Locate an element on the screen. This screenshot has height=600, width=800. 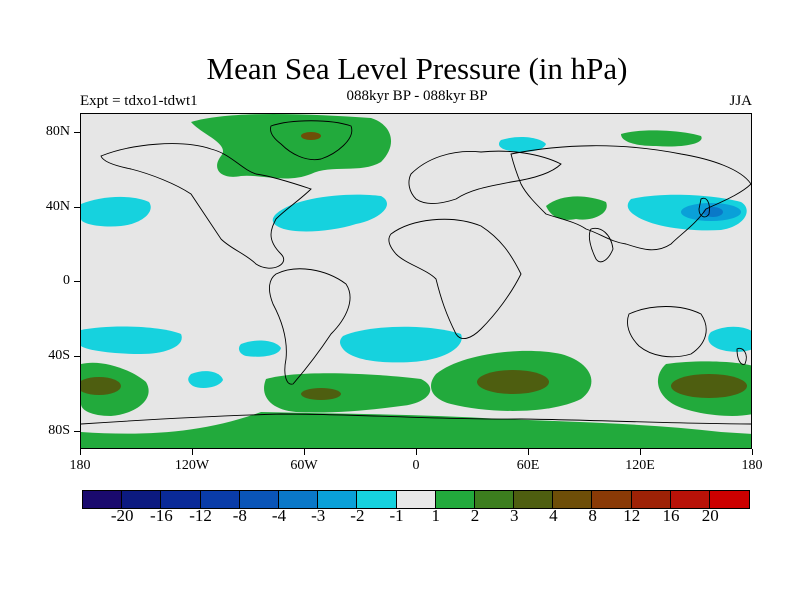
europe-coast is located at coordinates (485, 177).